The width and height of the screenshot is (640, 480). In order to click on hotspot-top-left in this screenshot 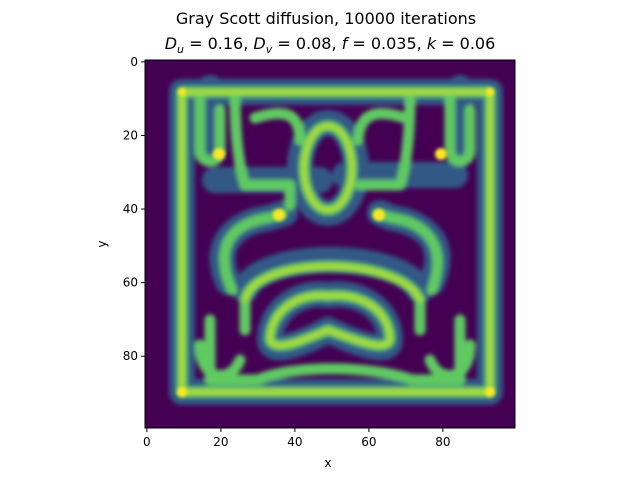, I will do `click(219, 154)`.